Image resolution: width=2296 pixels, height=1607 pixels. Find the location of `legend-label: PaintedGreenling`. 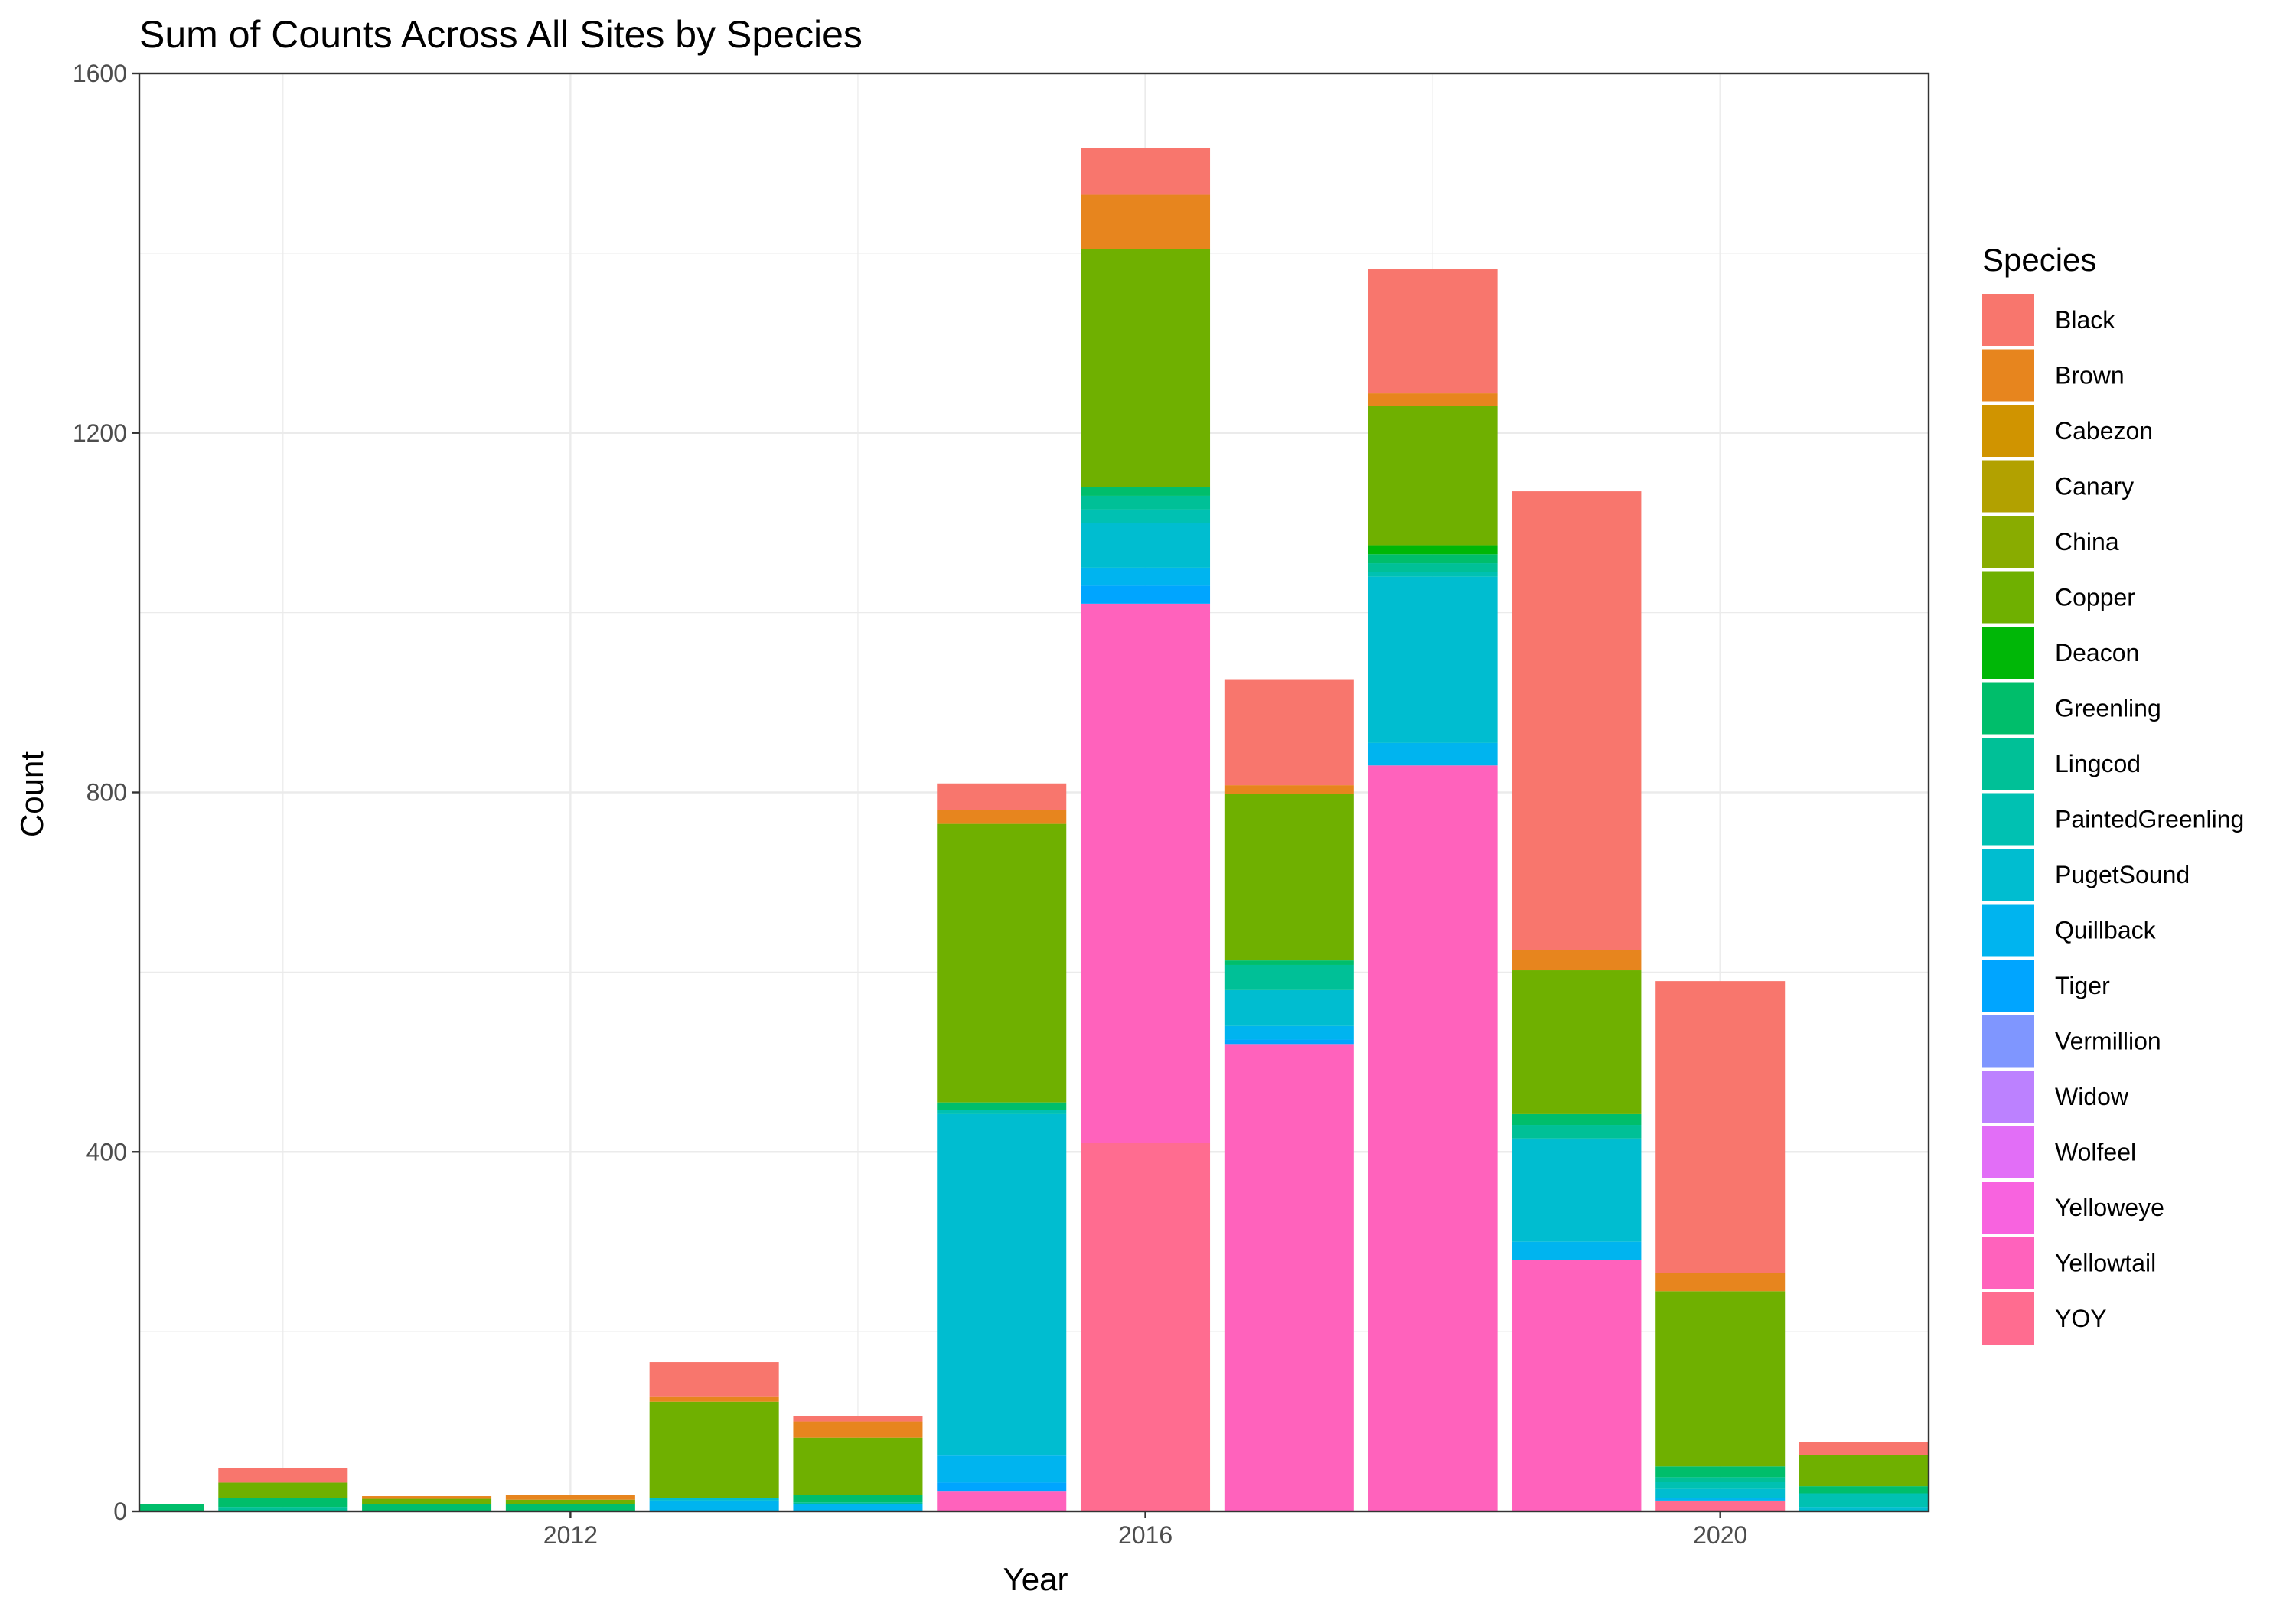

legend-label: PaintedGreenling is located at coordinates (2149, 819).